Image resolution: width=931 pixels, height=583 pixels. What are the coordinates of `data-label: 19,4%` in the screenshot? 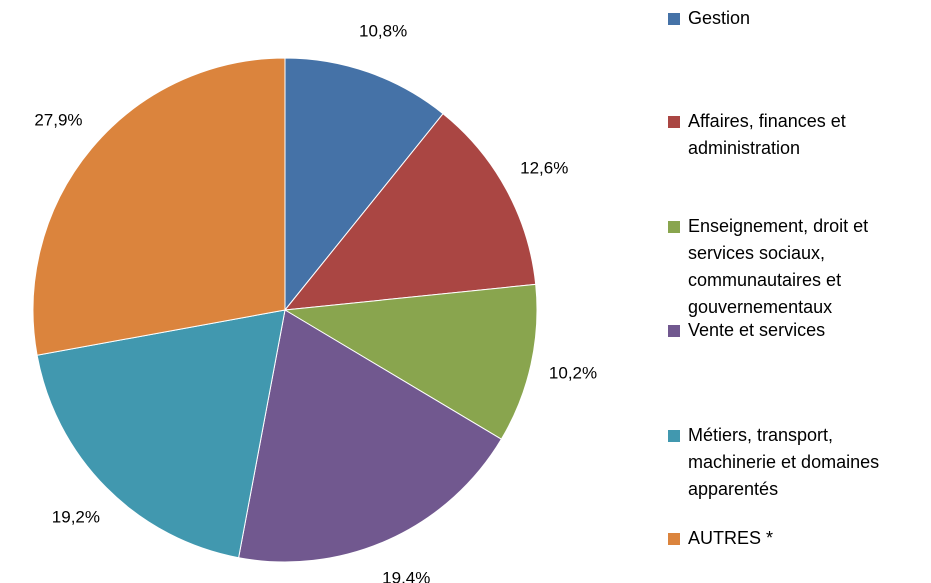 It's located at (406, 575).